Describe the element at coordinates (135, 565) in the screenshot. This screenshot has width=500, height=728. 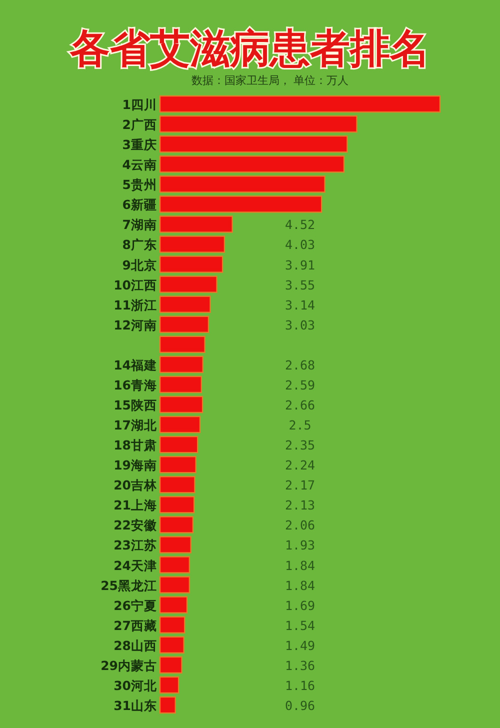
I see `y-tick-label: 24天津` at that location.